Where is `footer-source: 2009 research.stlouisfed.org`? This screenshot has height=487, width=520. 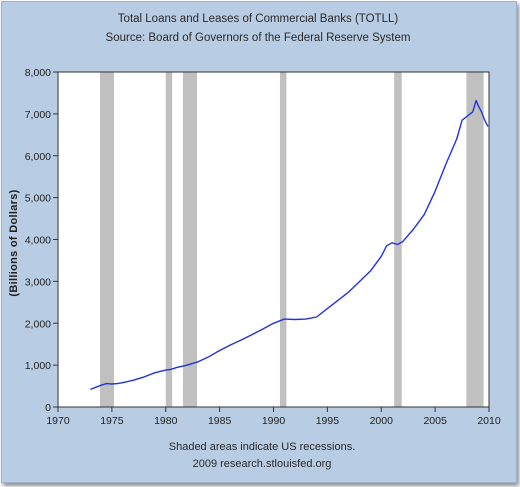 footer-source: 2009 research.stlouisfed.org is located at coordinates (262, 464).